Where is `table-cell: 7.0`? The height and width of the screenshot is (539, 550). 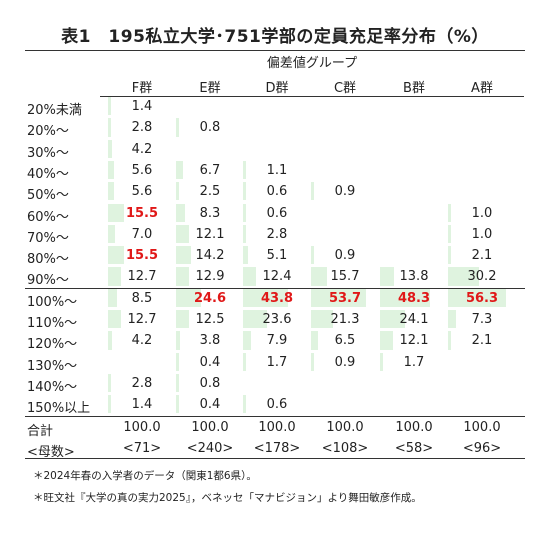
table-cell: 7.0 is located at coordinates (142, 234).